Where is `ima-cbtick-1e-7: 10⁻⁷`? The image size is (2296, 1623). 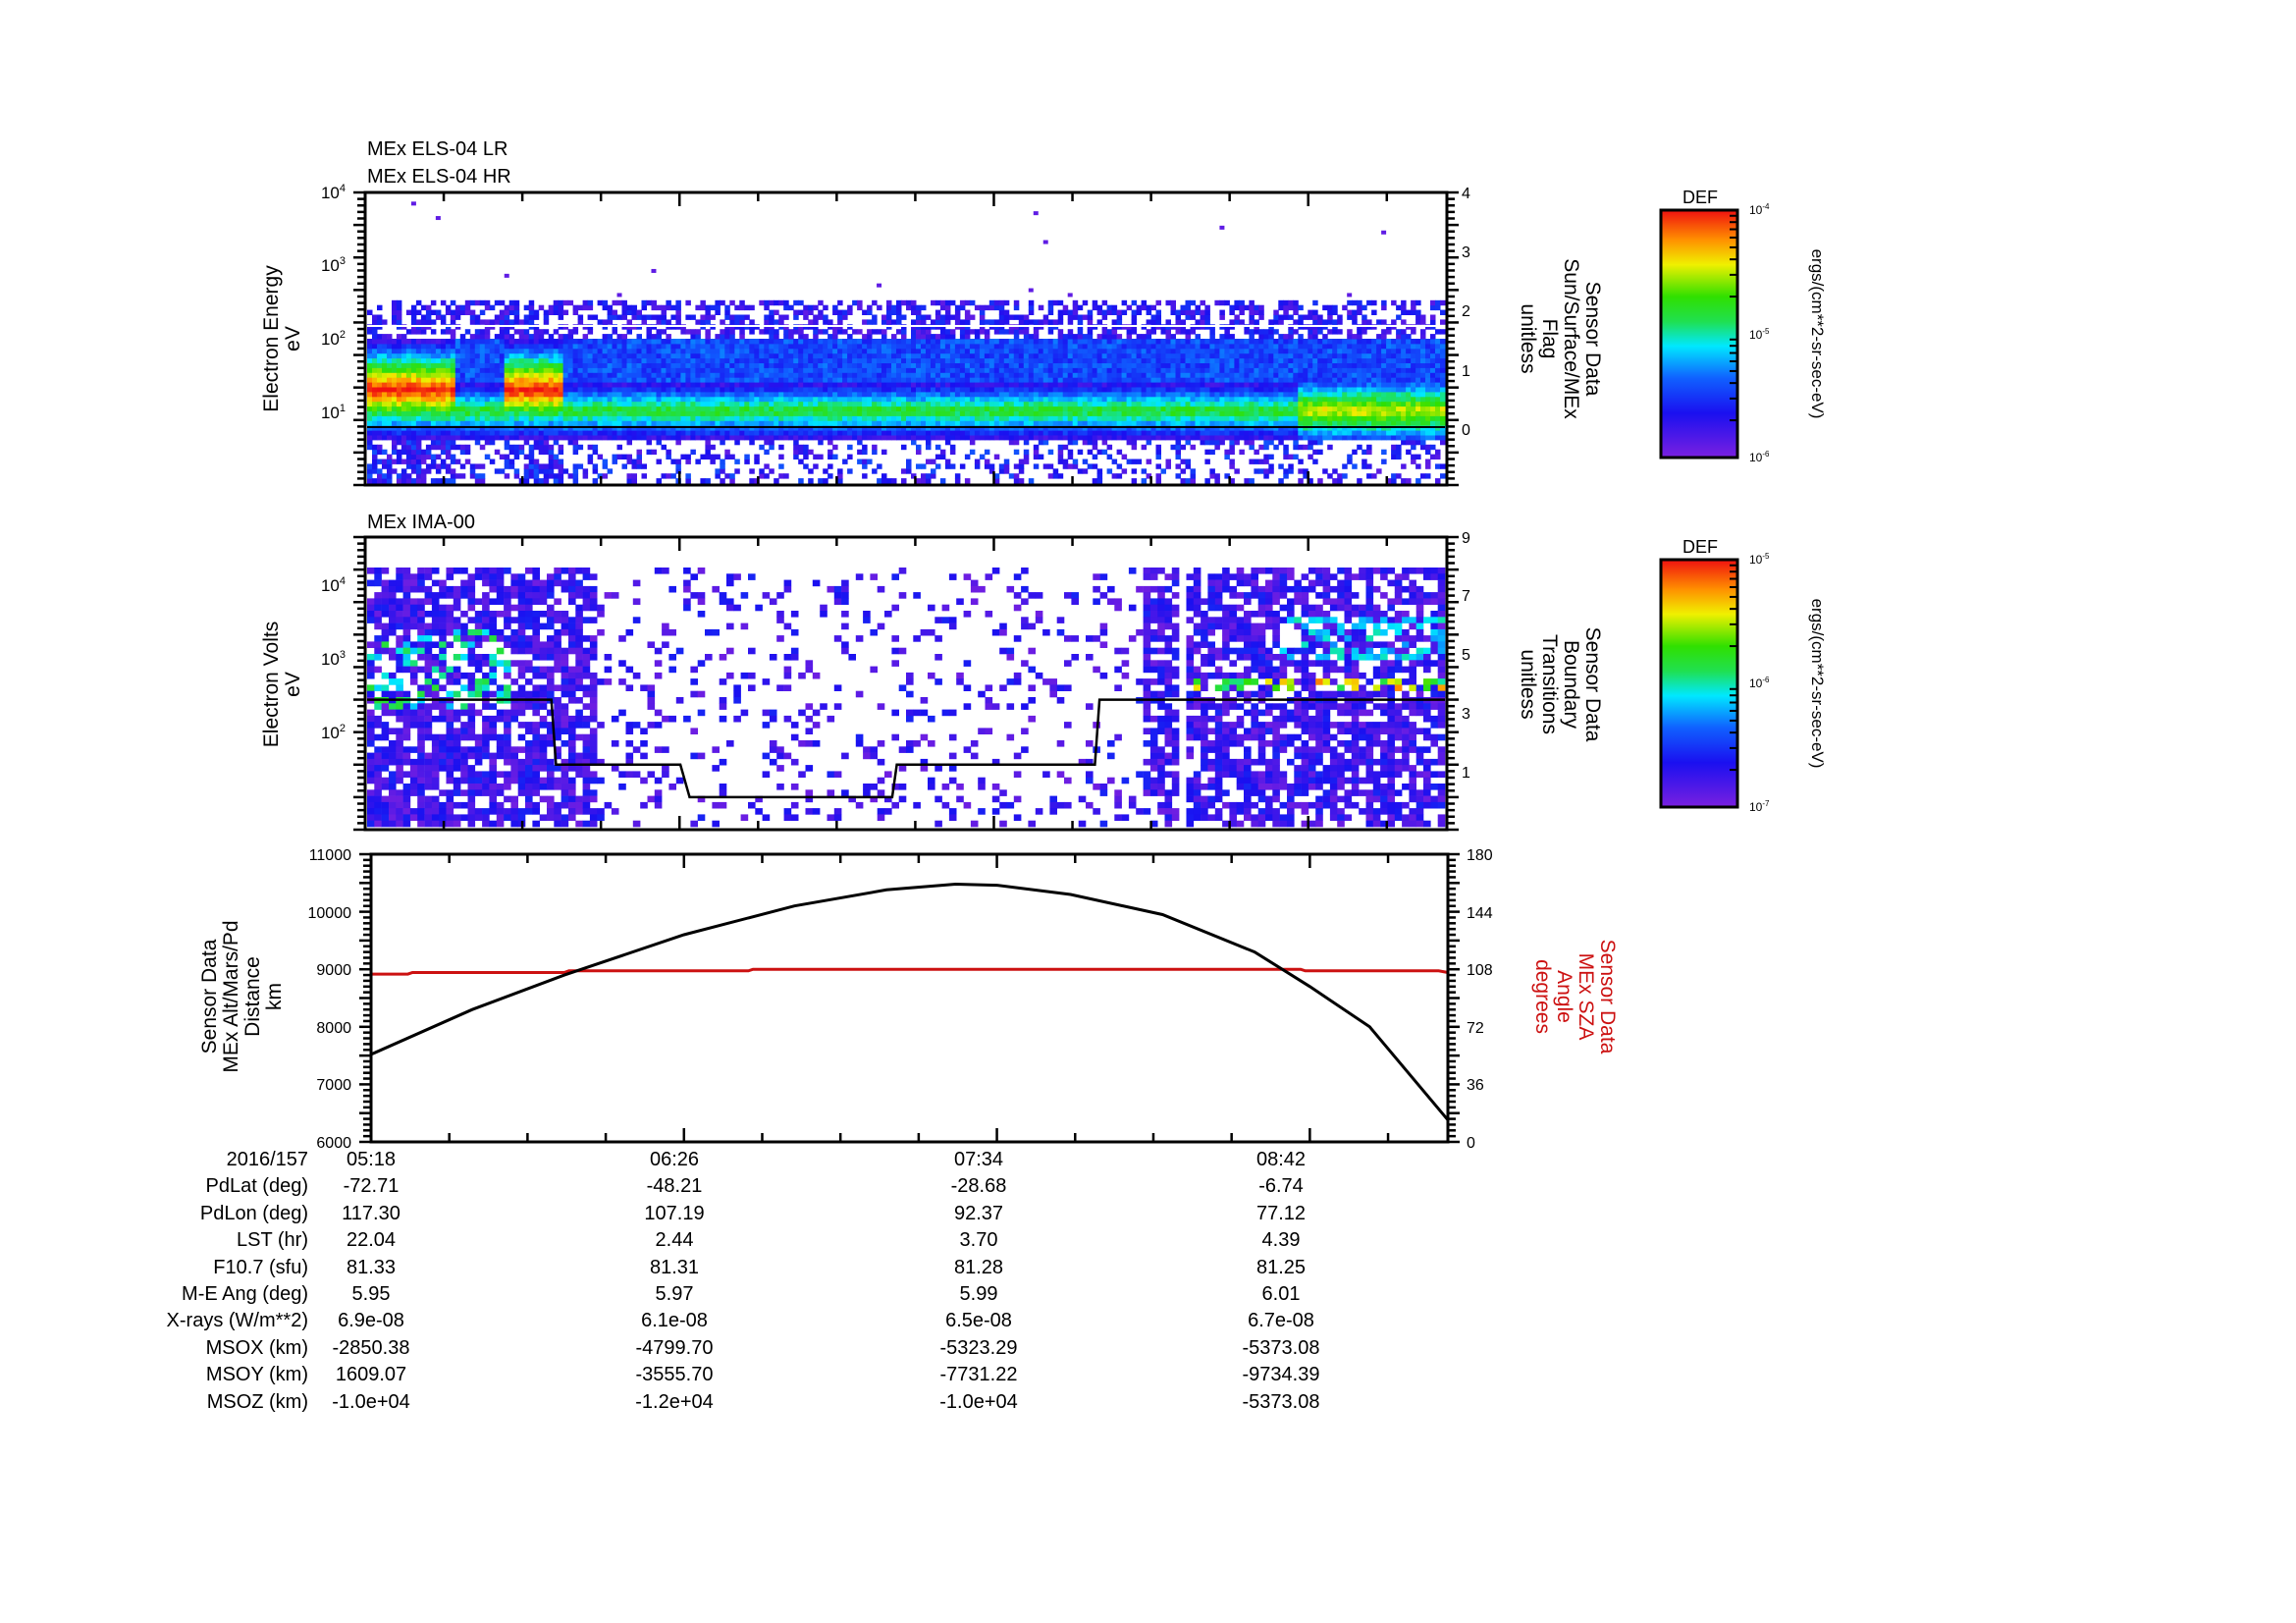 ima-cbtick-1e-7: 10⁻⁷ is located at coordinates (1759, 806).